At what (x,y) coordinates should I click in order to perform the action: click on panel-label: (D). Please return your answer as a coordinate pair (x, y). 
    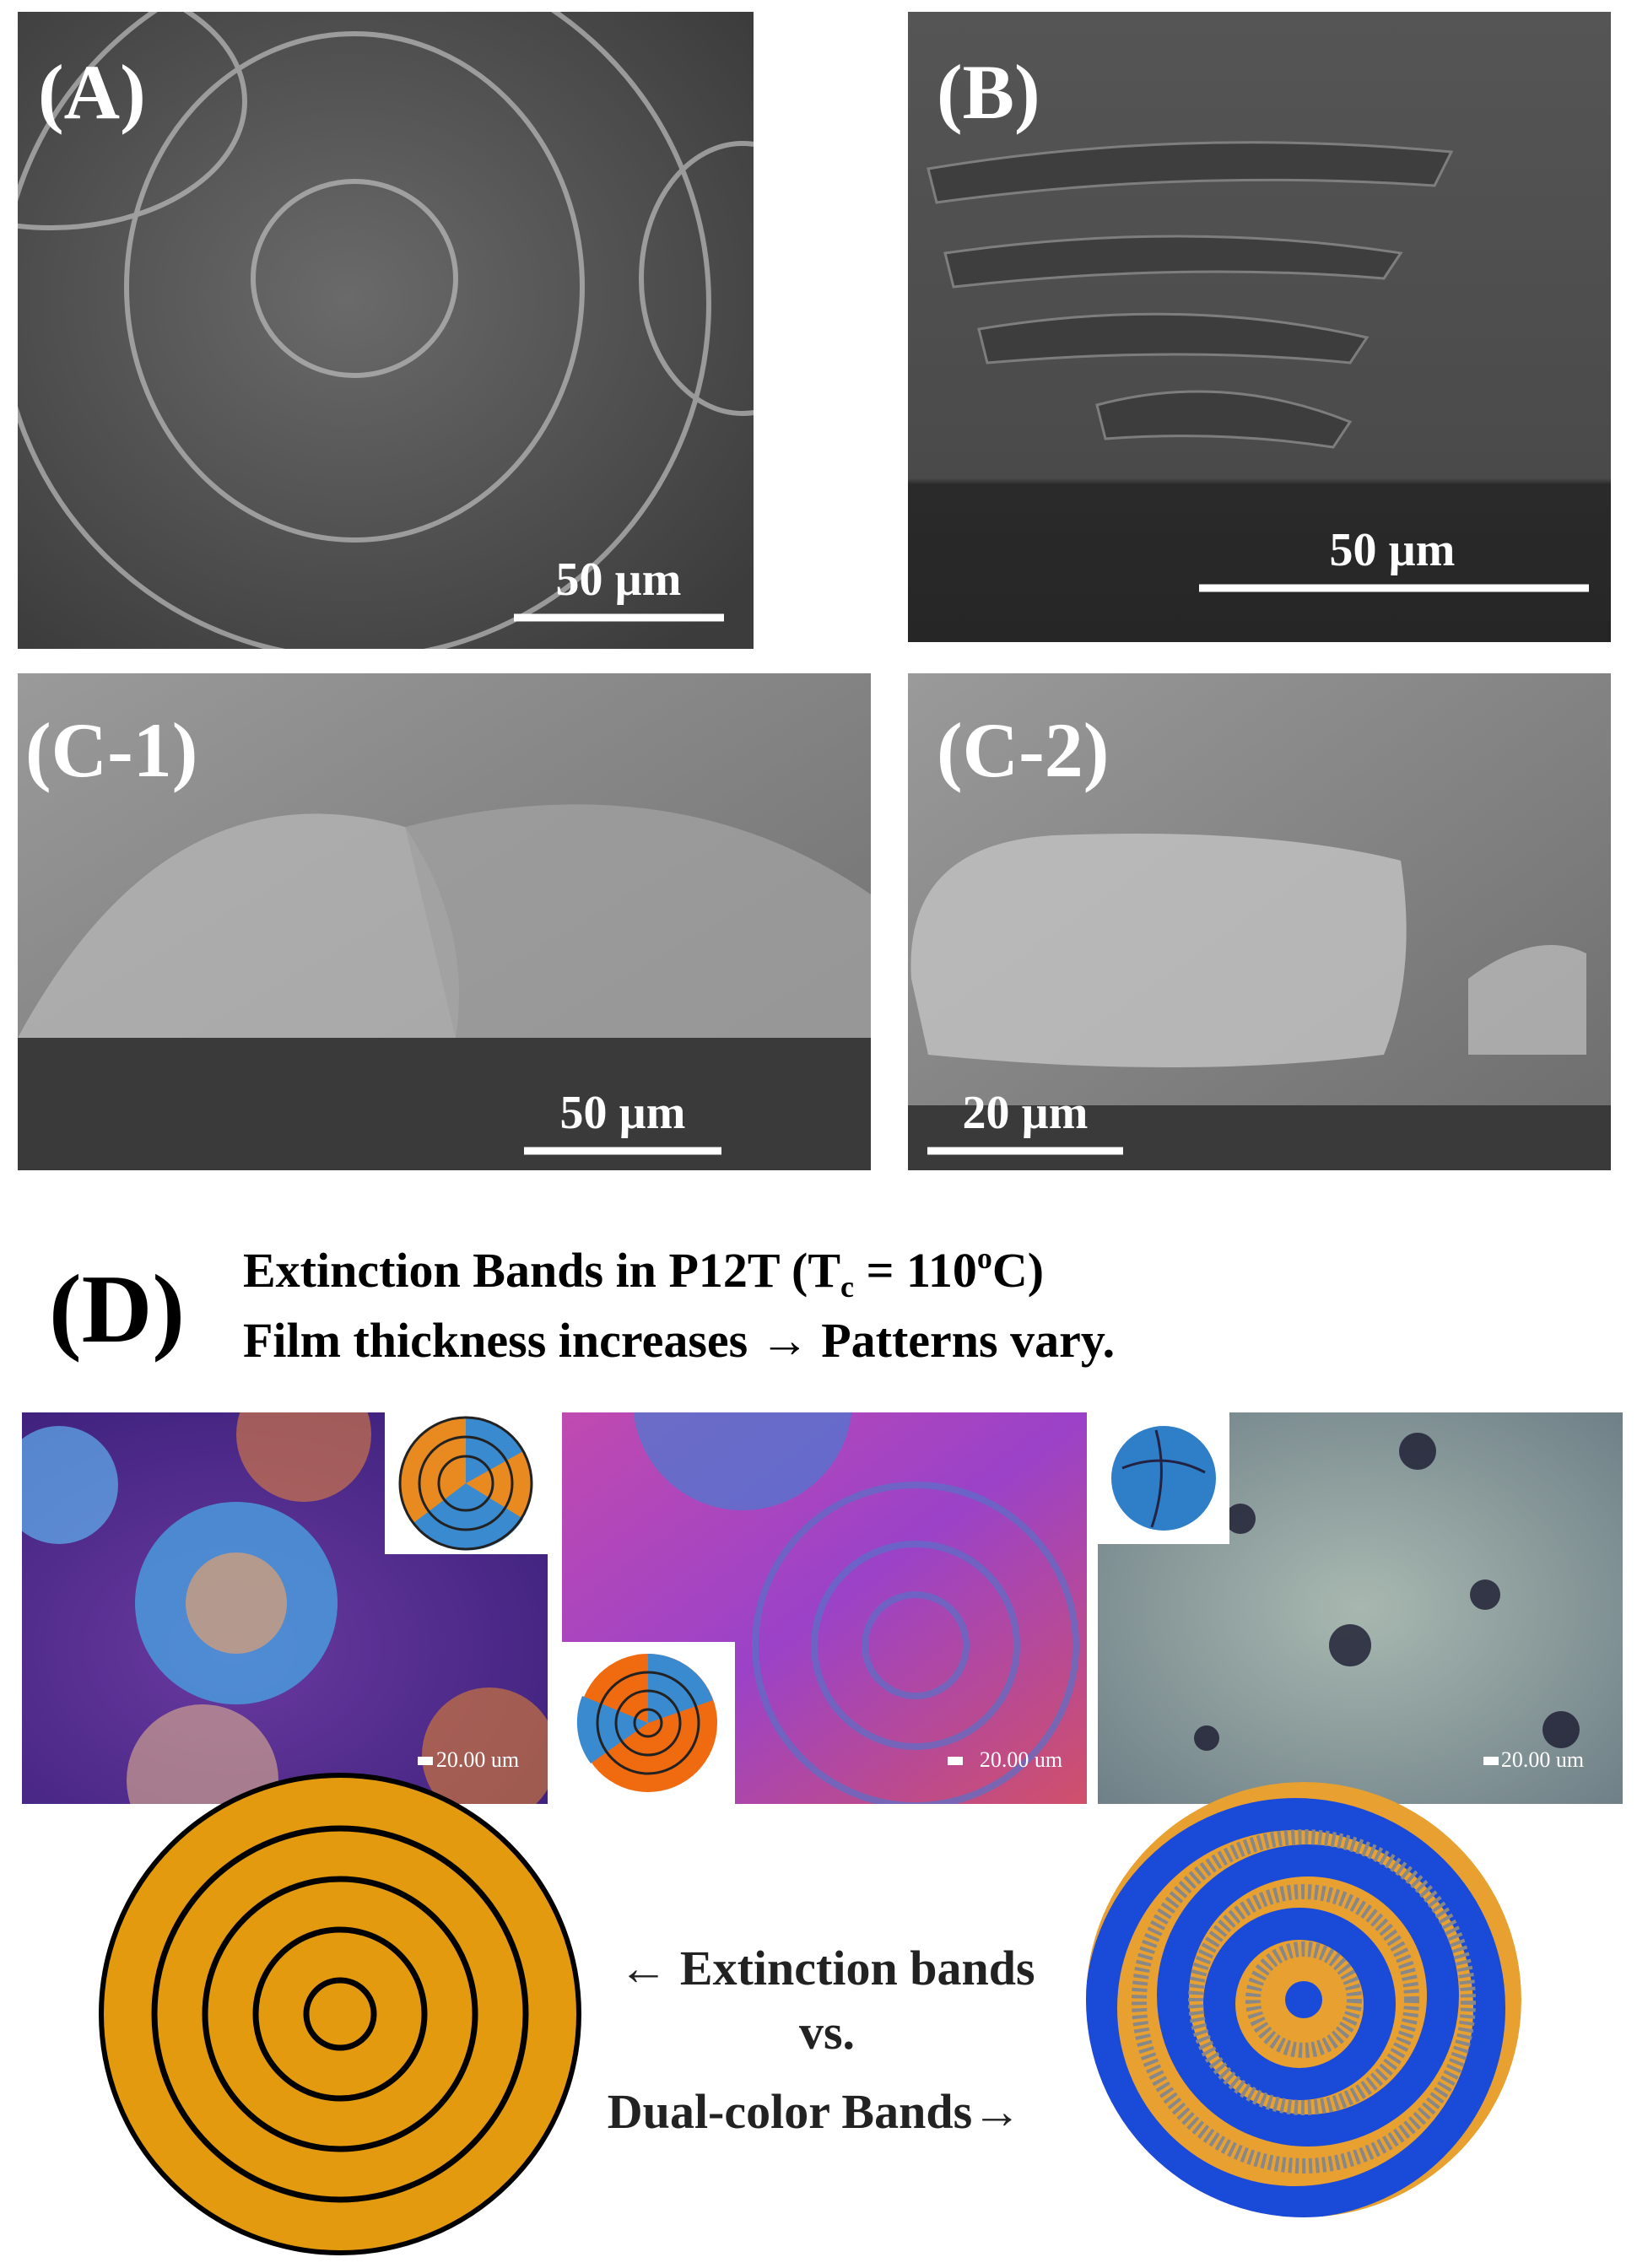
    Looking at the image, I should click on (117, 1310).